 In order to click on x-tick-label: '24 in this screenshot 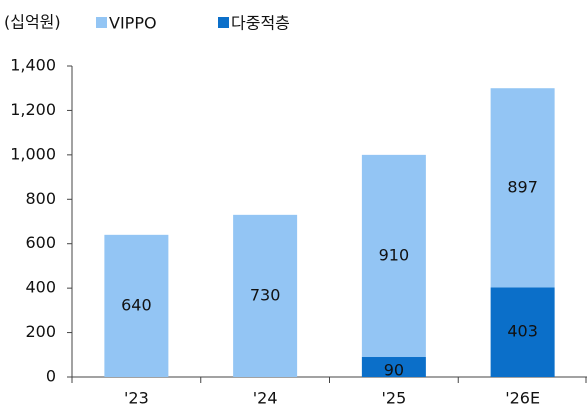, I will do `click(265, 398)`.